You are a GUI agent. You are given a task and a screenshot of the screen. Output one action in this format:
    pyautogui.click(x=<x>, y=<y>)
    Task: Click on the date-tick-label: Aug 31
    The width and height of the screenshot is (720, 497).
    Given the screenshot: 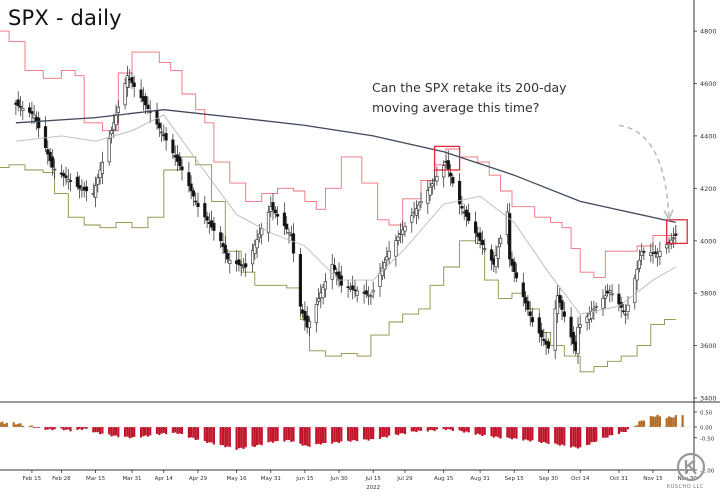 What is the action you would take?
    pyautogui.click(x=480, y=479)
    